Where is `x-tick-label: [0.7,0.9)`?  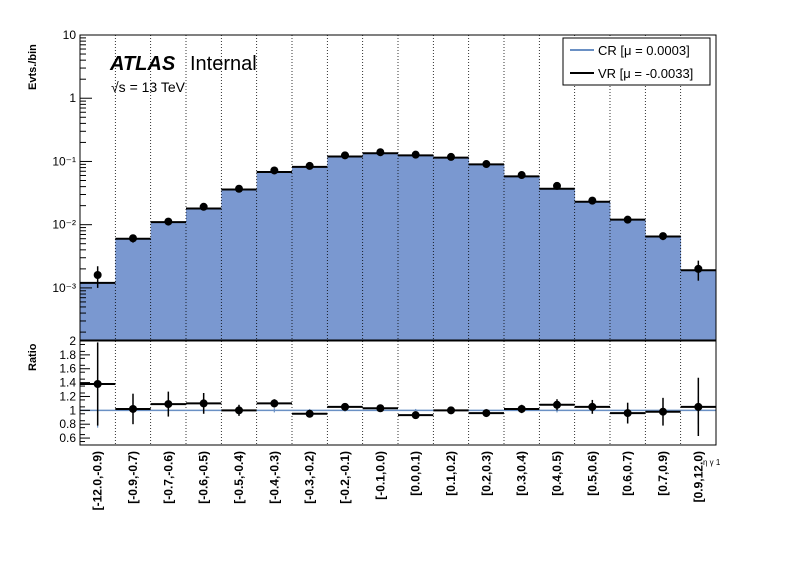
x-tick-label: [0.7,0.9) is located at coordinates (663, 473).